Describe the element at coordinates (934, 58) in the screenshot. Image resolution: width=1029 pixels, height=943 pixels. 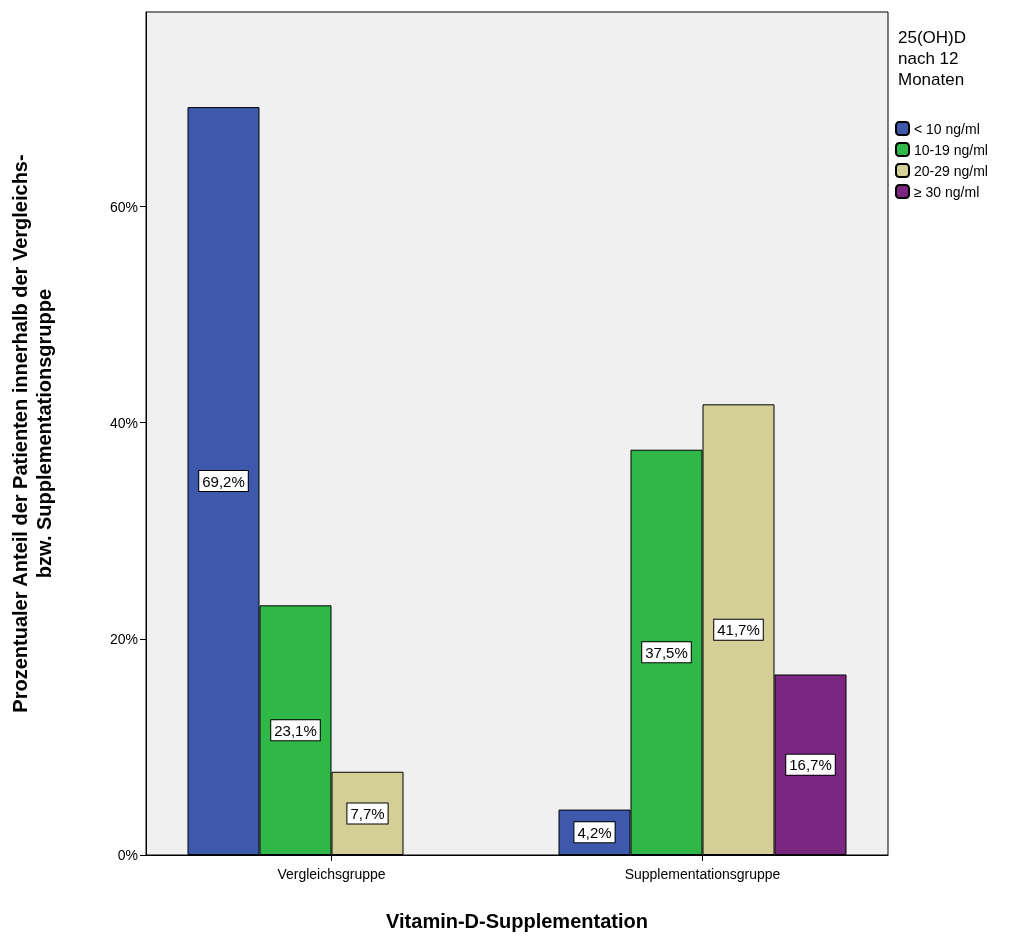
I see `legend-title: 25(OH)D nach 12 Monaten` at that location.